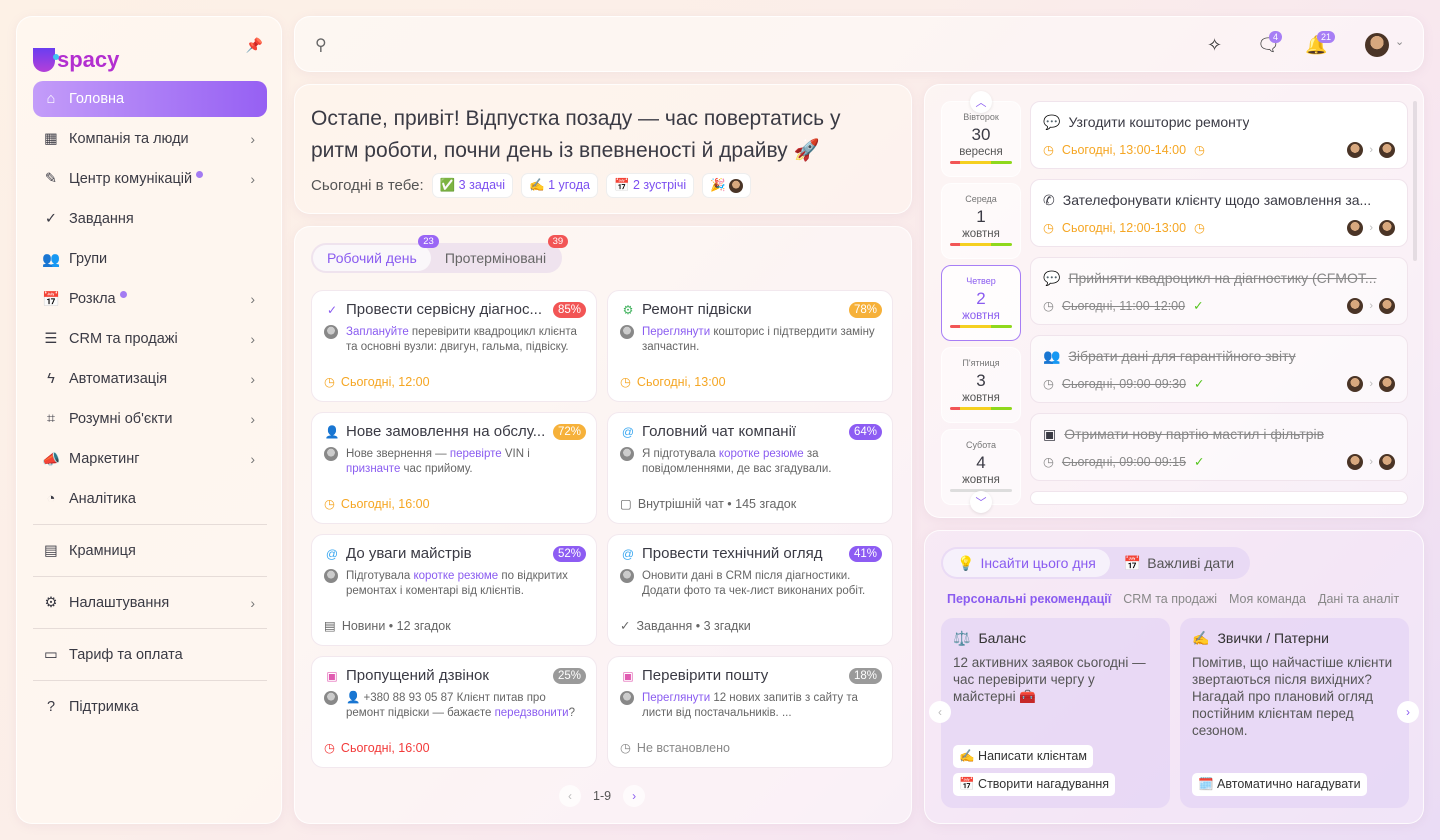 This screenshot has width=1440, height=840. I want to click on next-page-button: ›, so click(634, 796).